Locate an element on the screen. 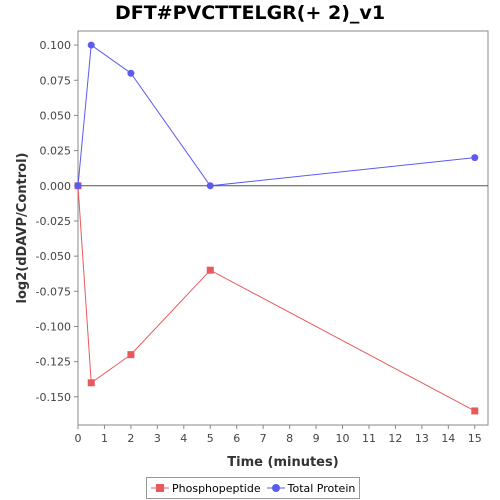 The width and height of the screenshot is (500, 500). x-tick-label: 9 is located at coordinates (316, 438).